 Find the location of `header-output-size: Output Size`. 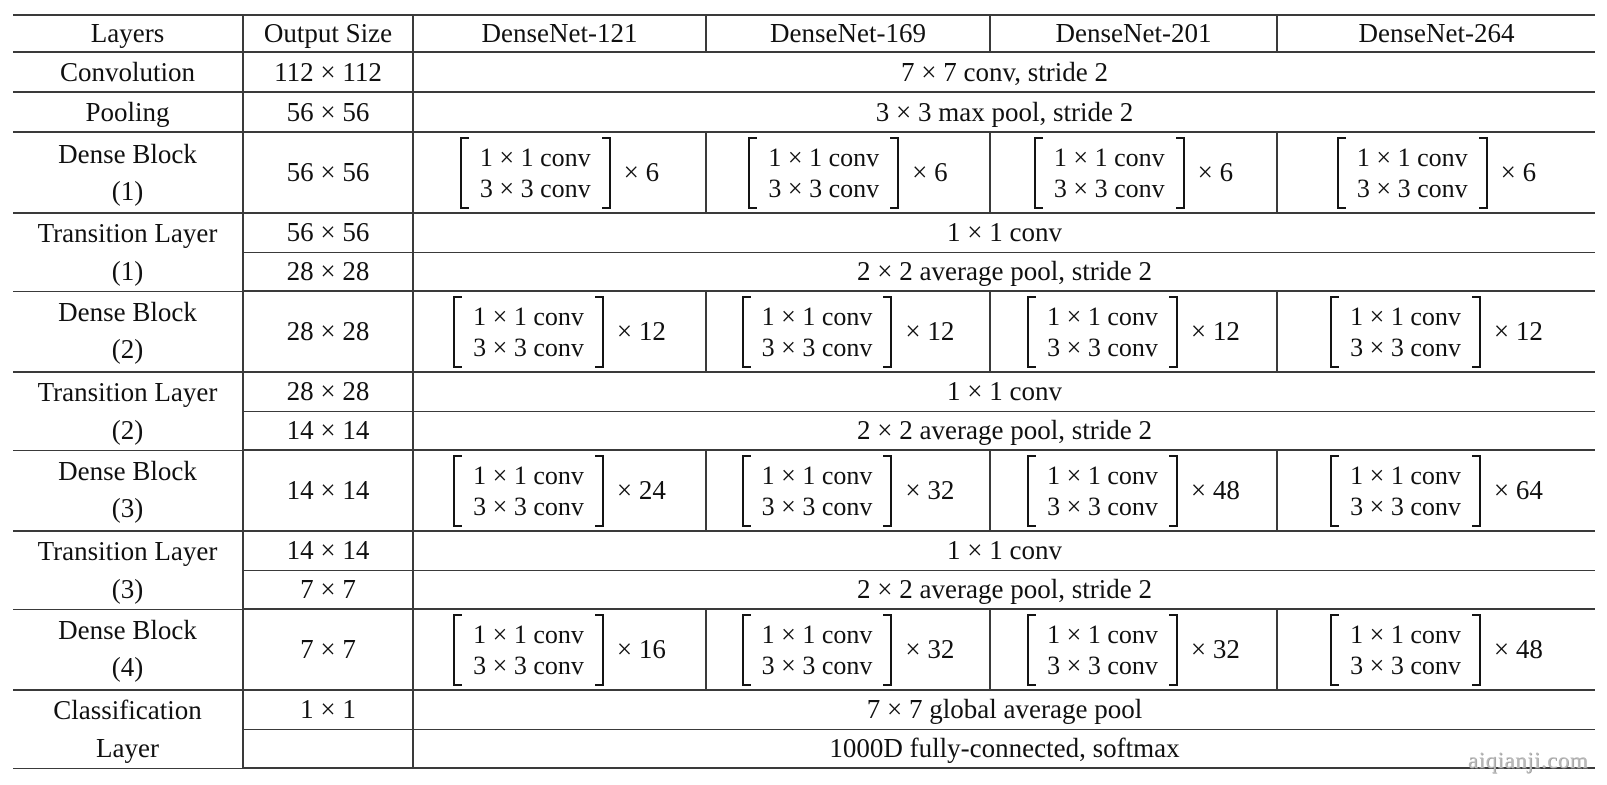

header-output-size: Output Size is located at coordinates (328, 34).